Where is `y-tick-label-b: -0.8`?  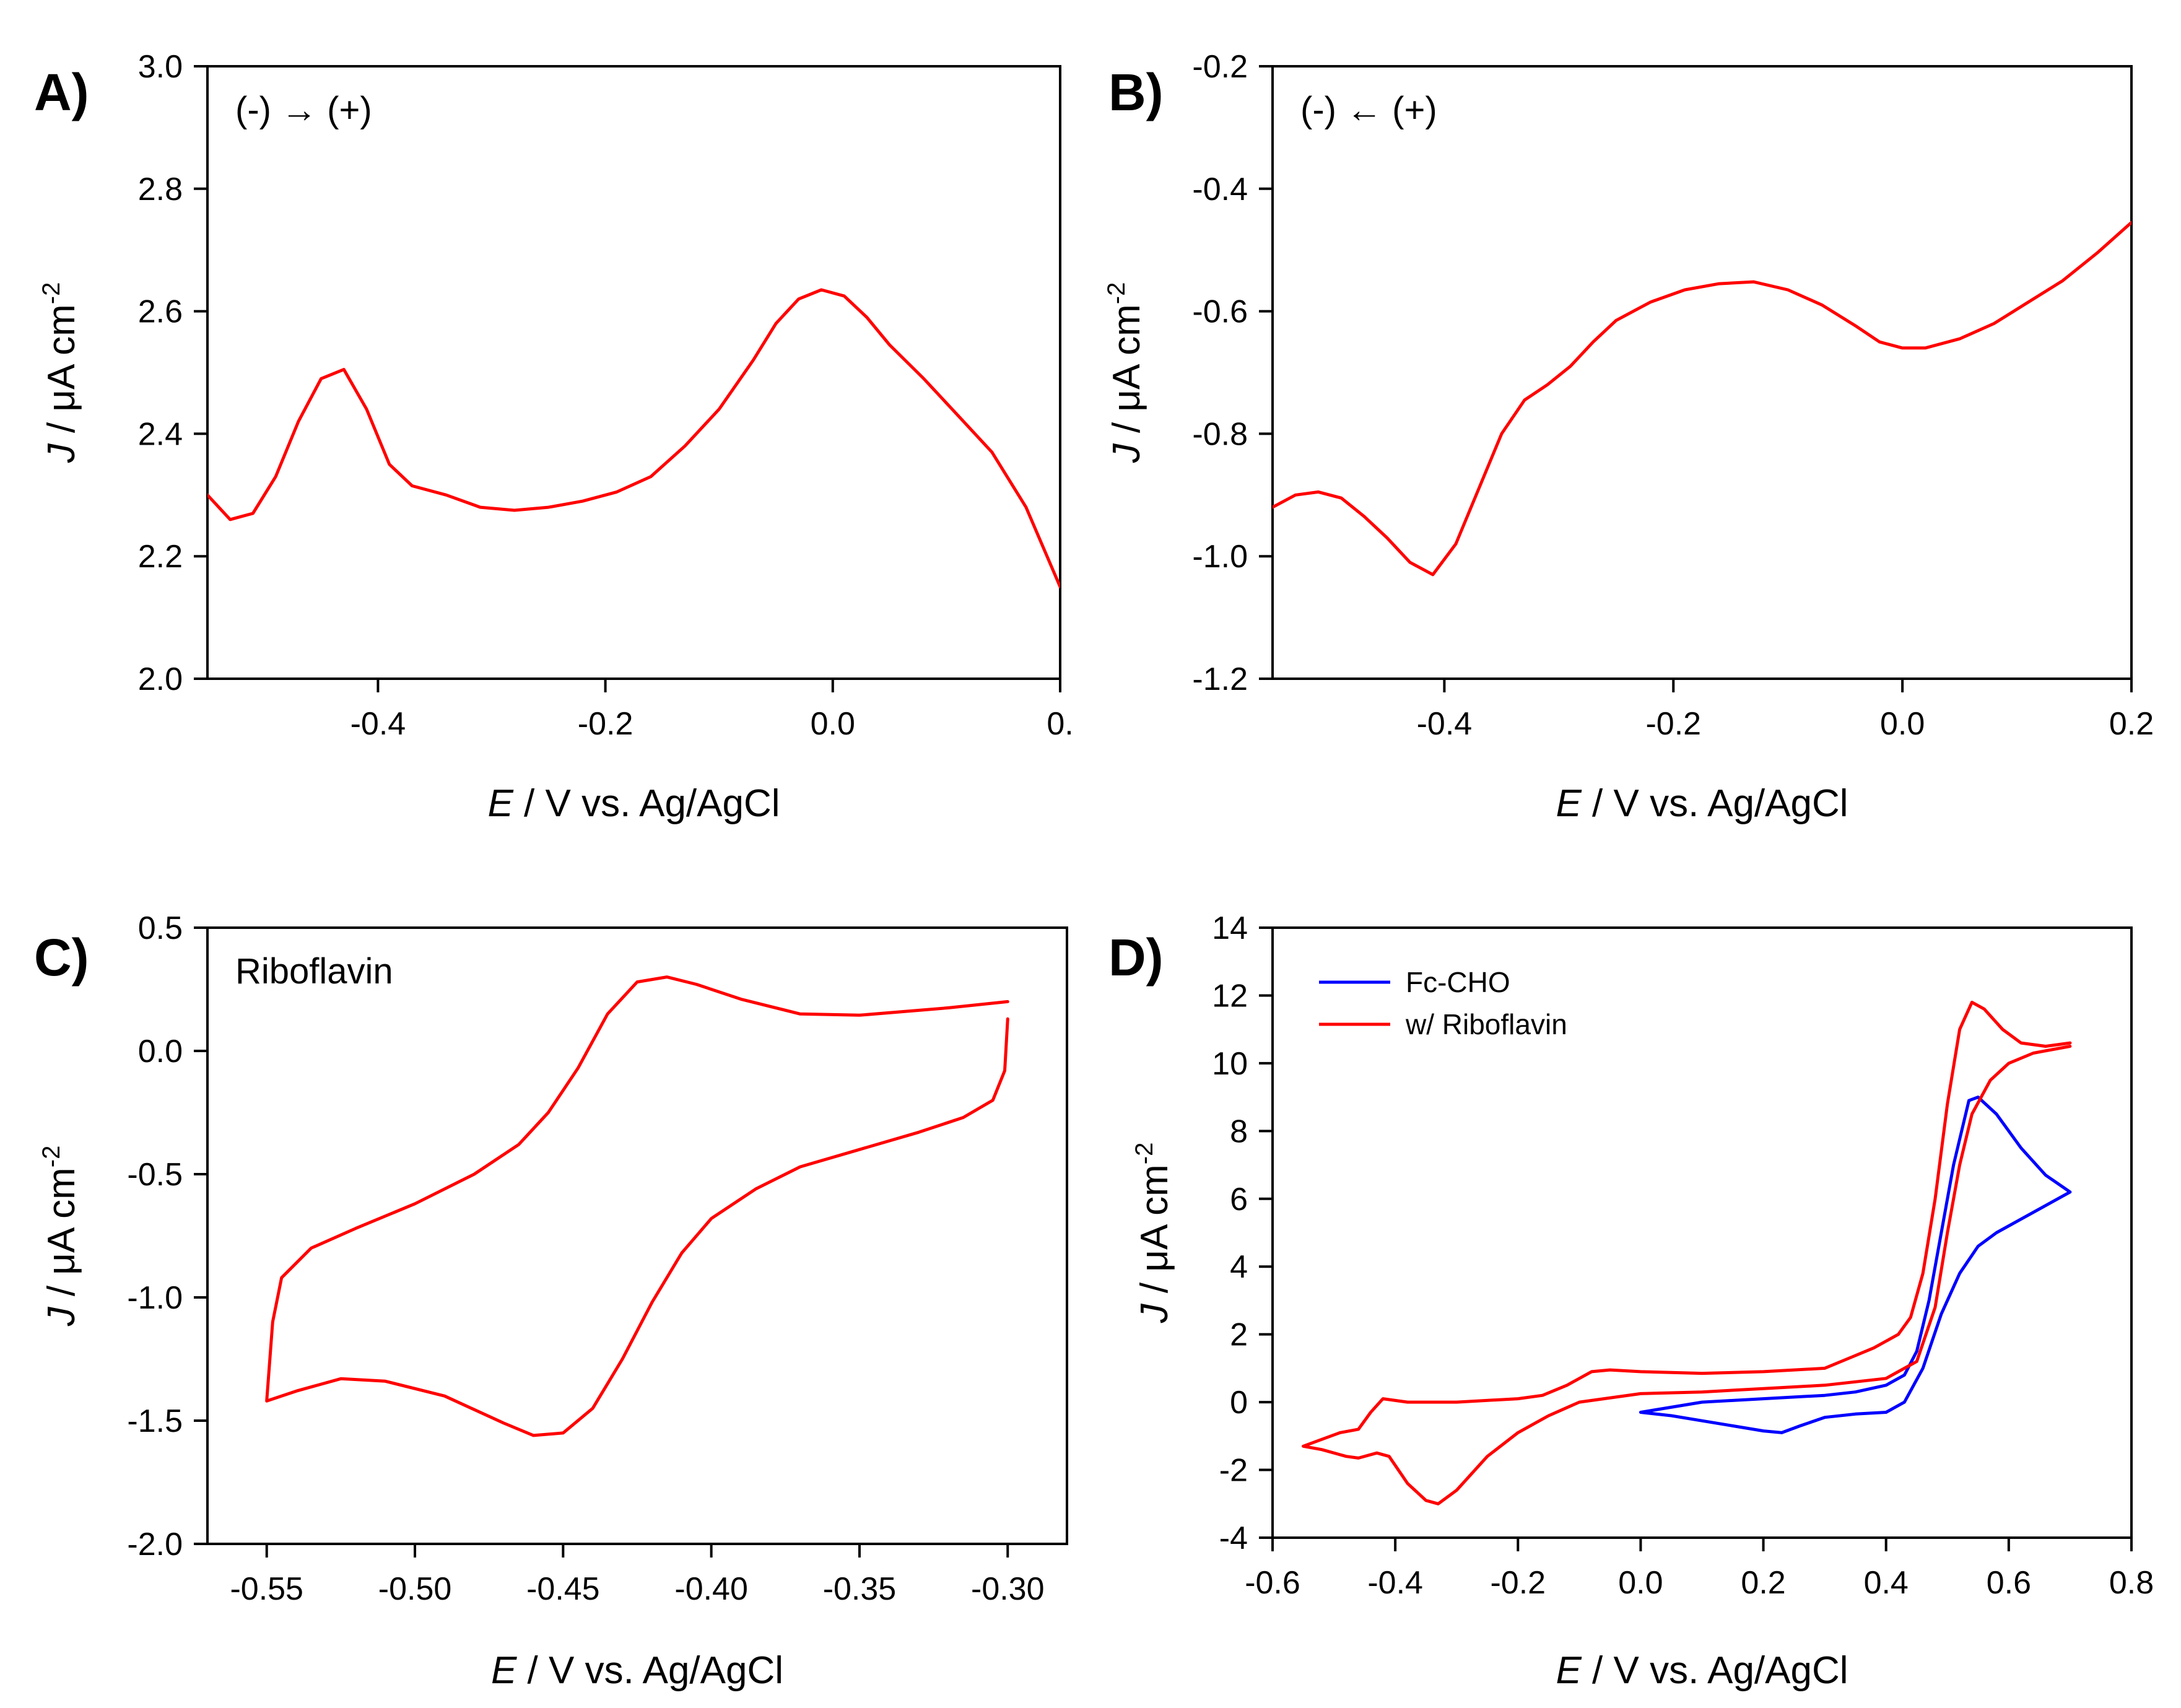
y-tick-label-b: -0.8 is located at coordinates (1220, 434).